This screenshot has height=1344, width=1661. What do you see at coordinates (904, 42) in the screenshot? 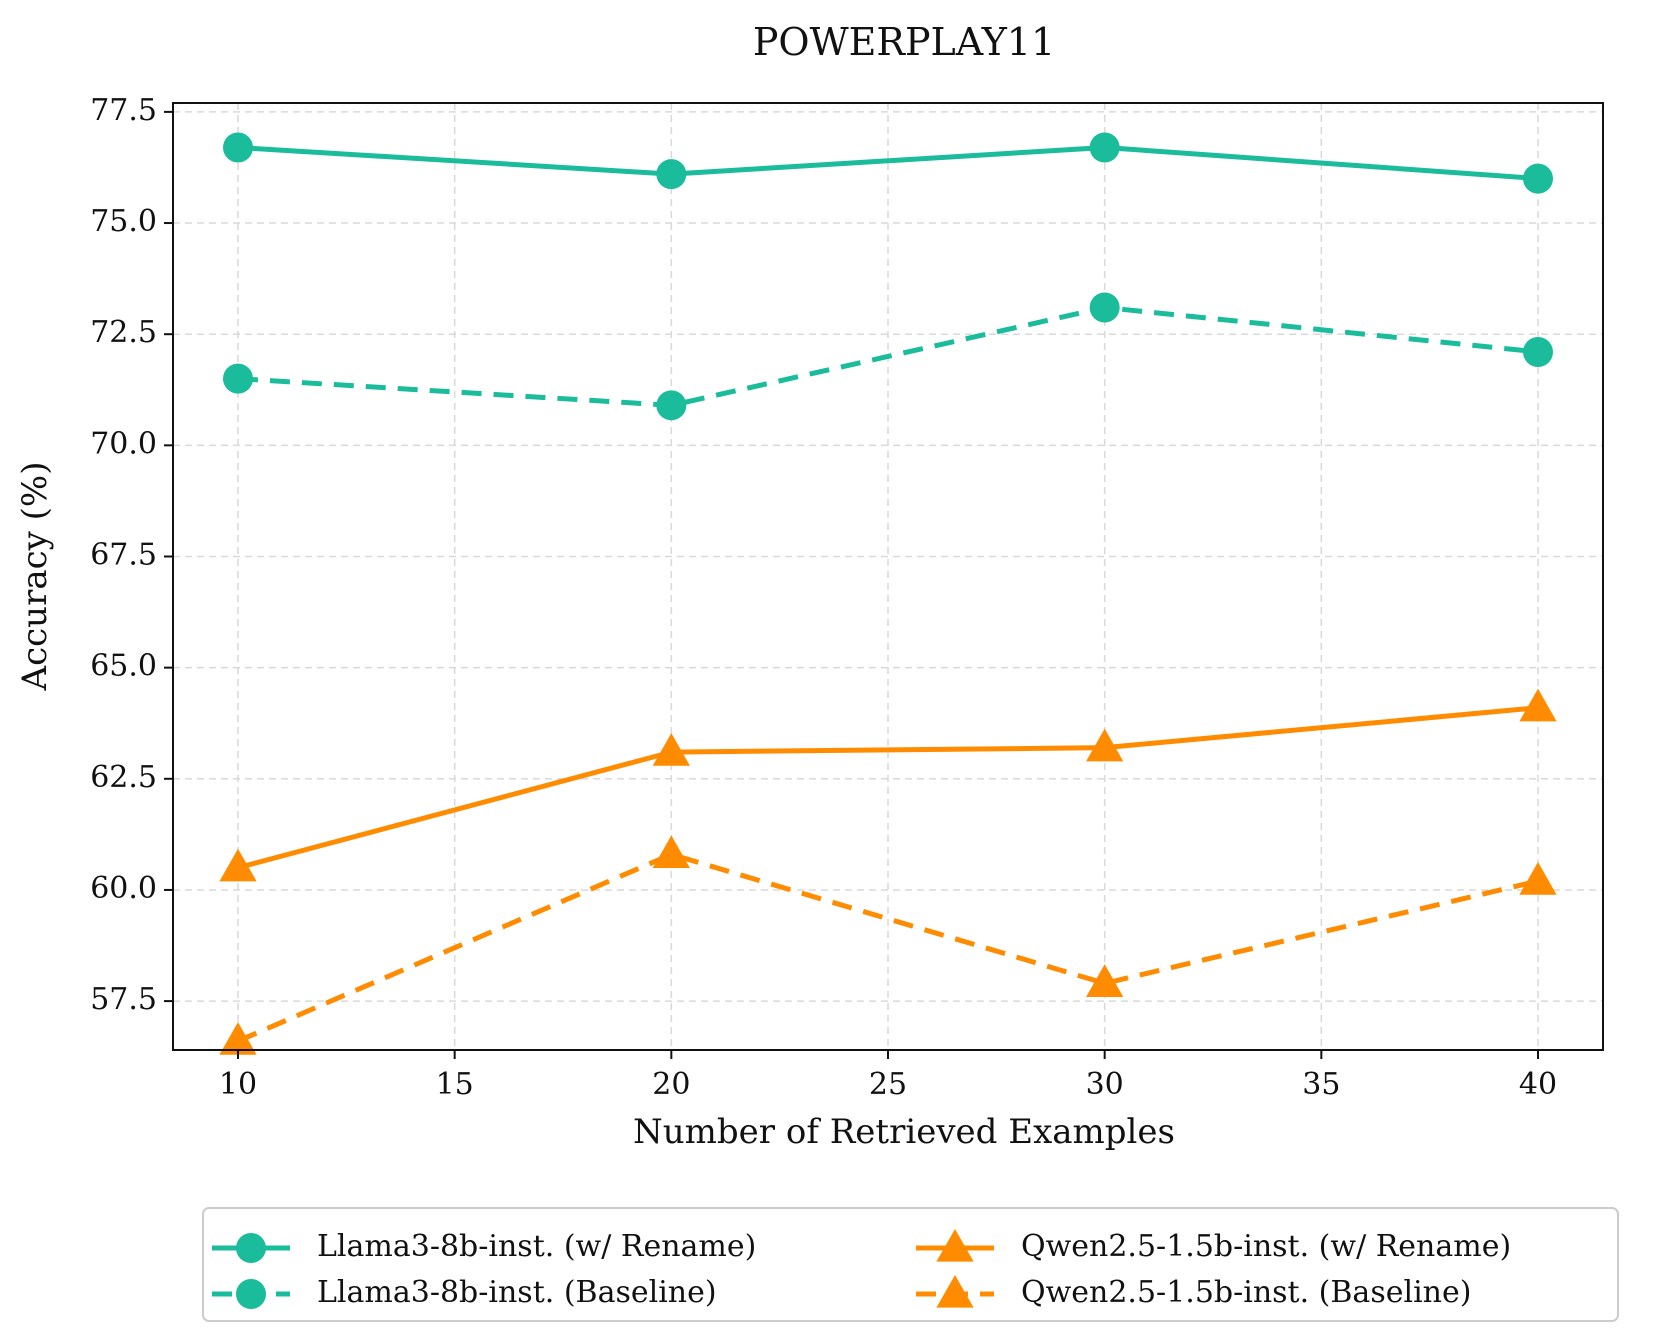
I see `chart-title: POWERPLAY11` at bounding box center [904, 42].